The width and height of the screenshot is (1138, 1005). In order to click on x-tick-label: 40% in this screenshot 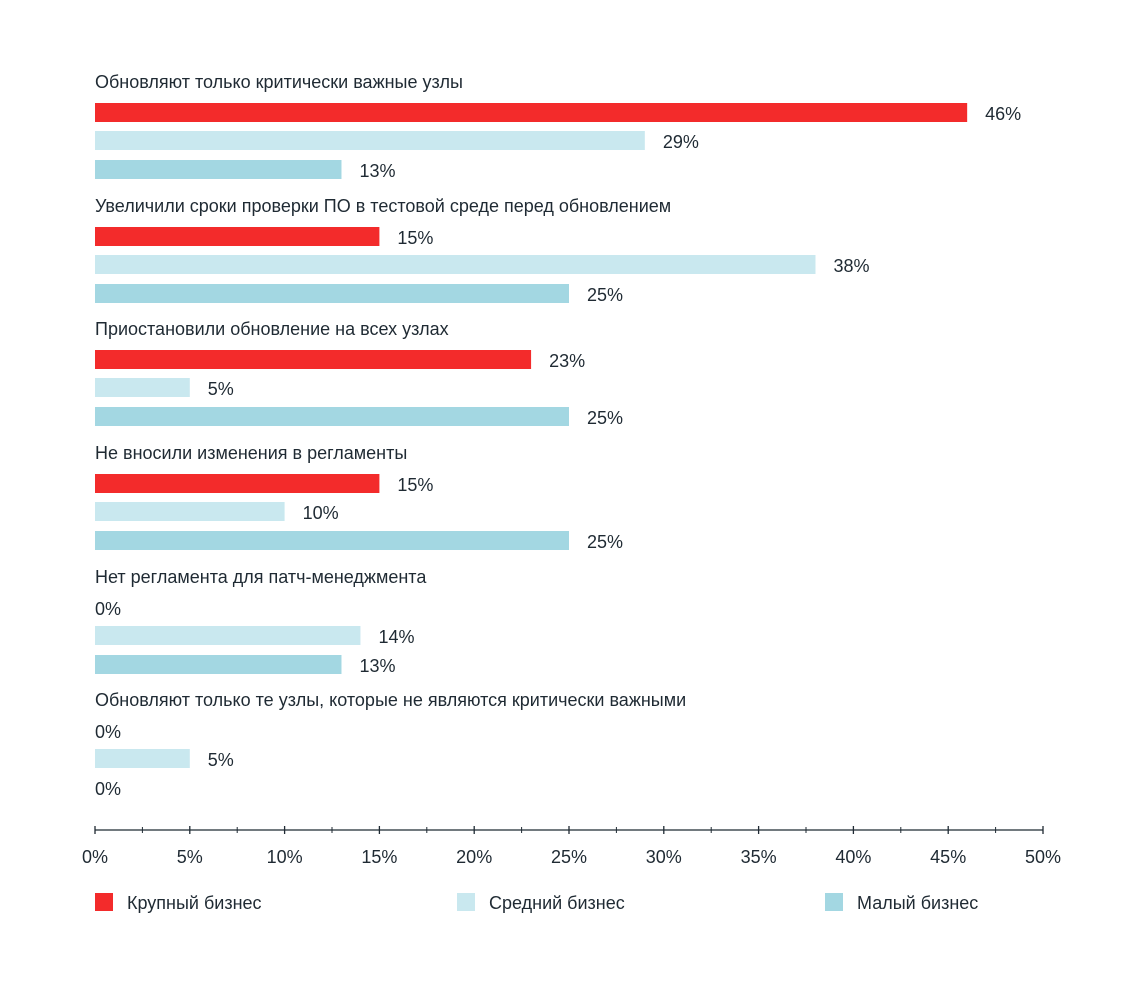, I will do `click(853, 857)`.